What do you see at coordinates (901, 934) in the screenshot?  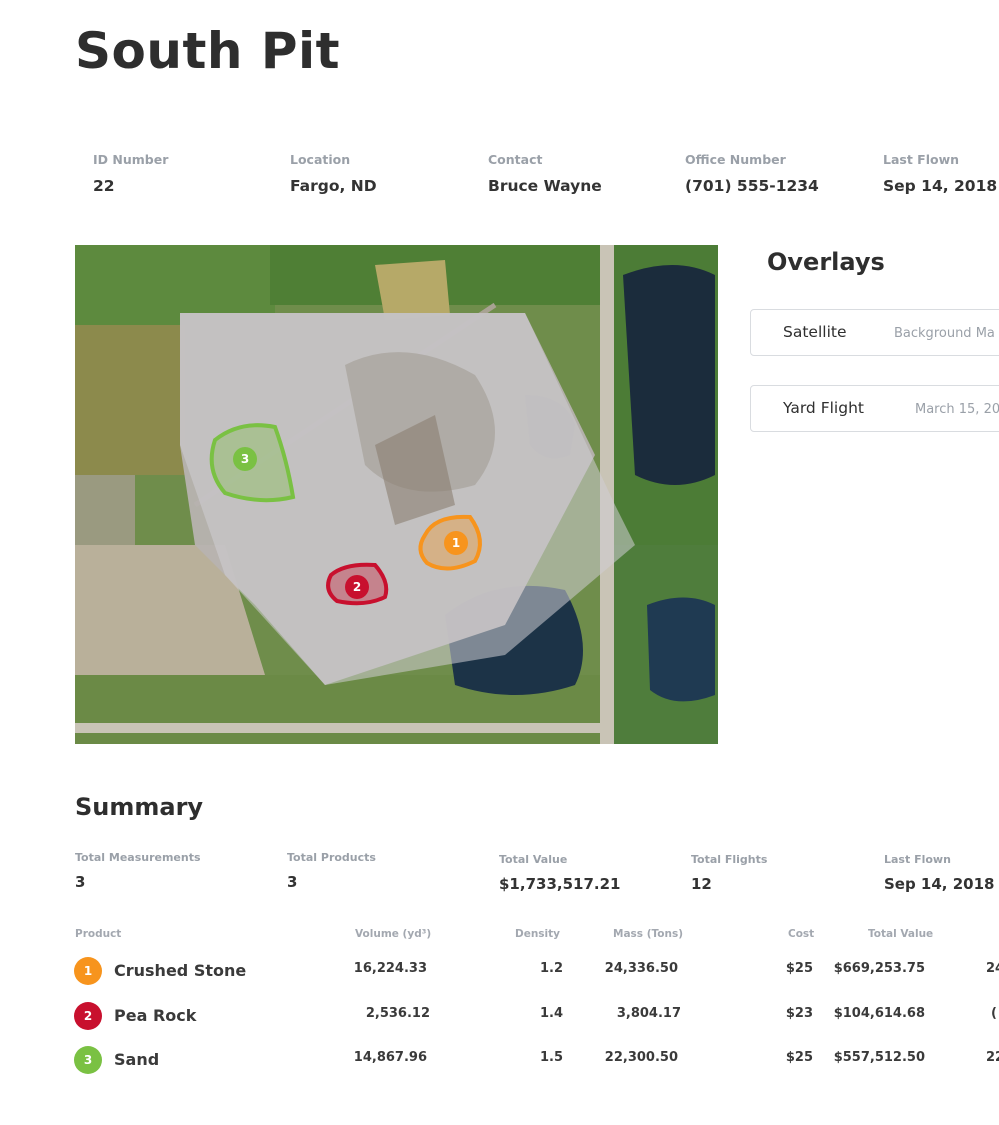 I see `column-header-total-value: Total Value` at bounding box center [901, 934].